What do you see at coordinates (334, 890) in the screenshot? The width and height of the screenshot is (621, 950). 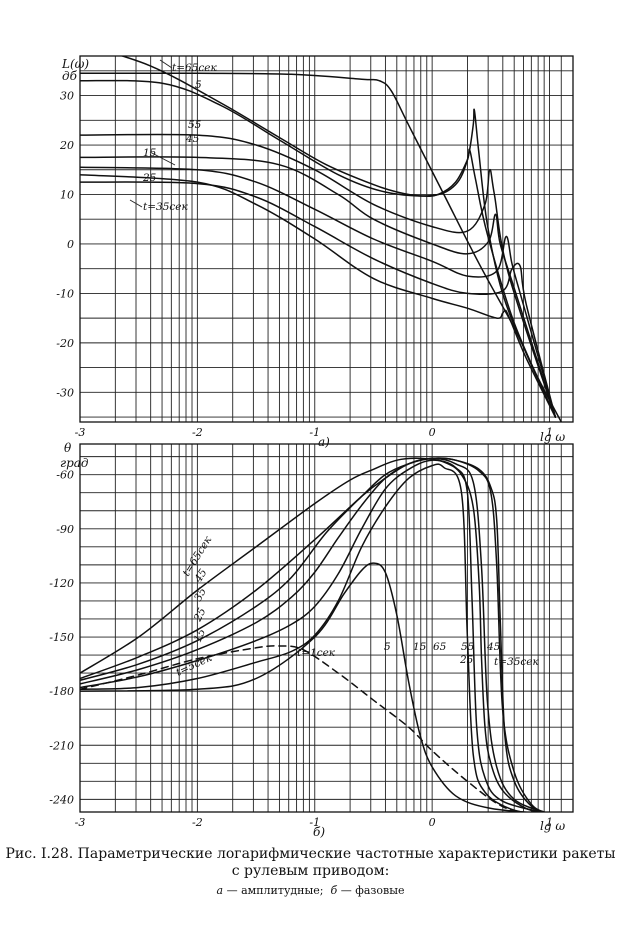 I see `caption-sub-b-letter: б` at bounding box center [334, 890].